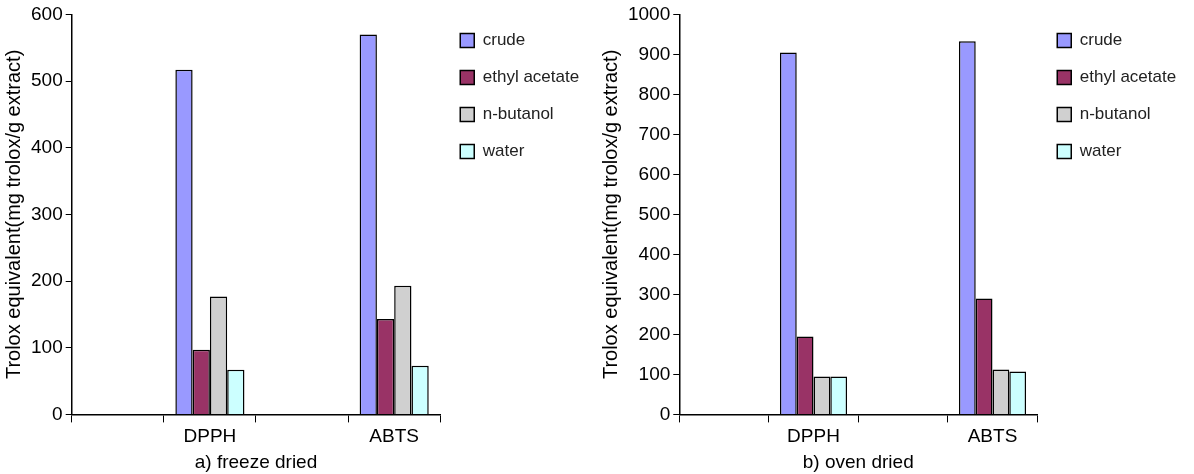 The width and height of the screenshot is (1194, 474). I want to click on x-axis-title: a) freeze dried, so click(256, 461).